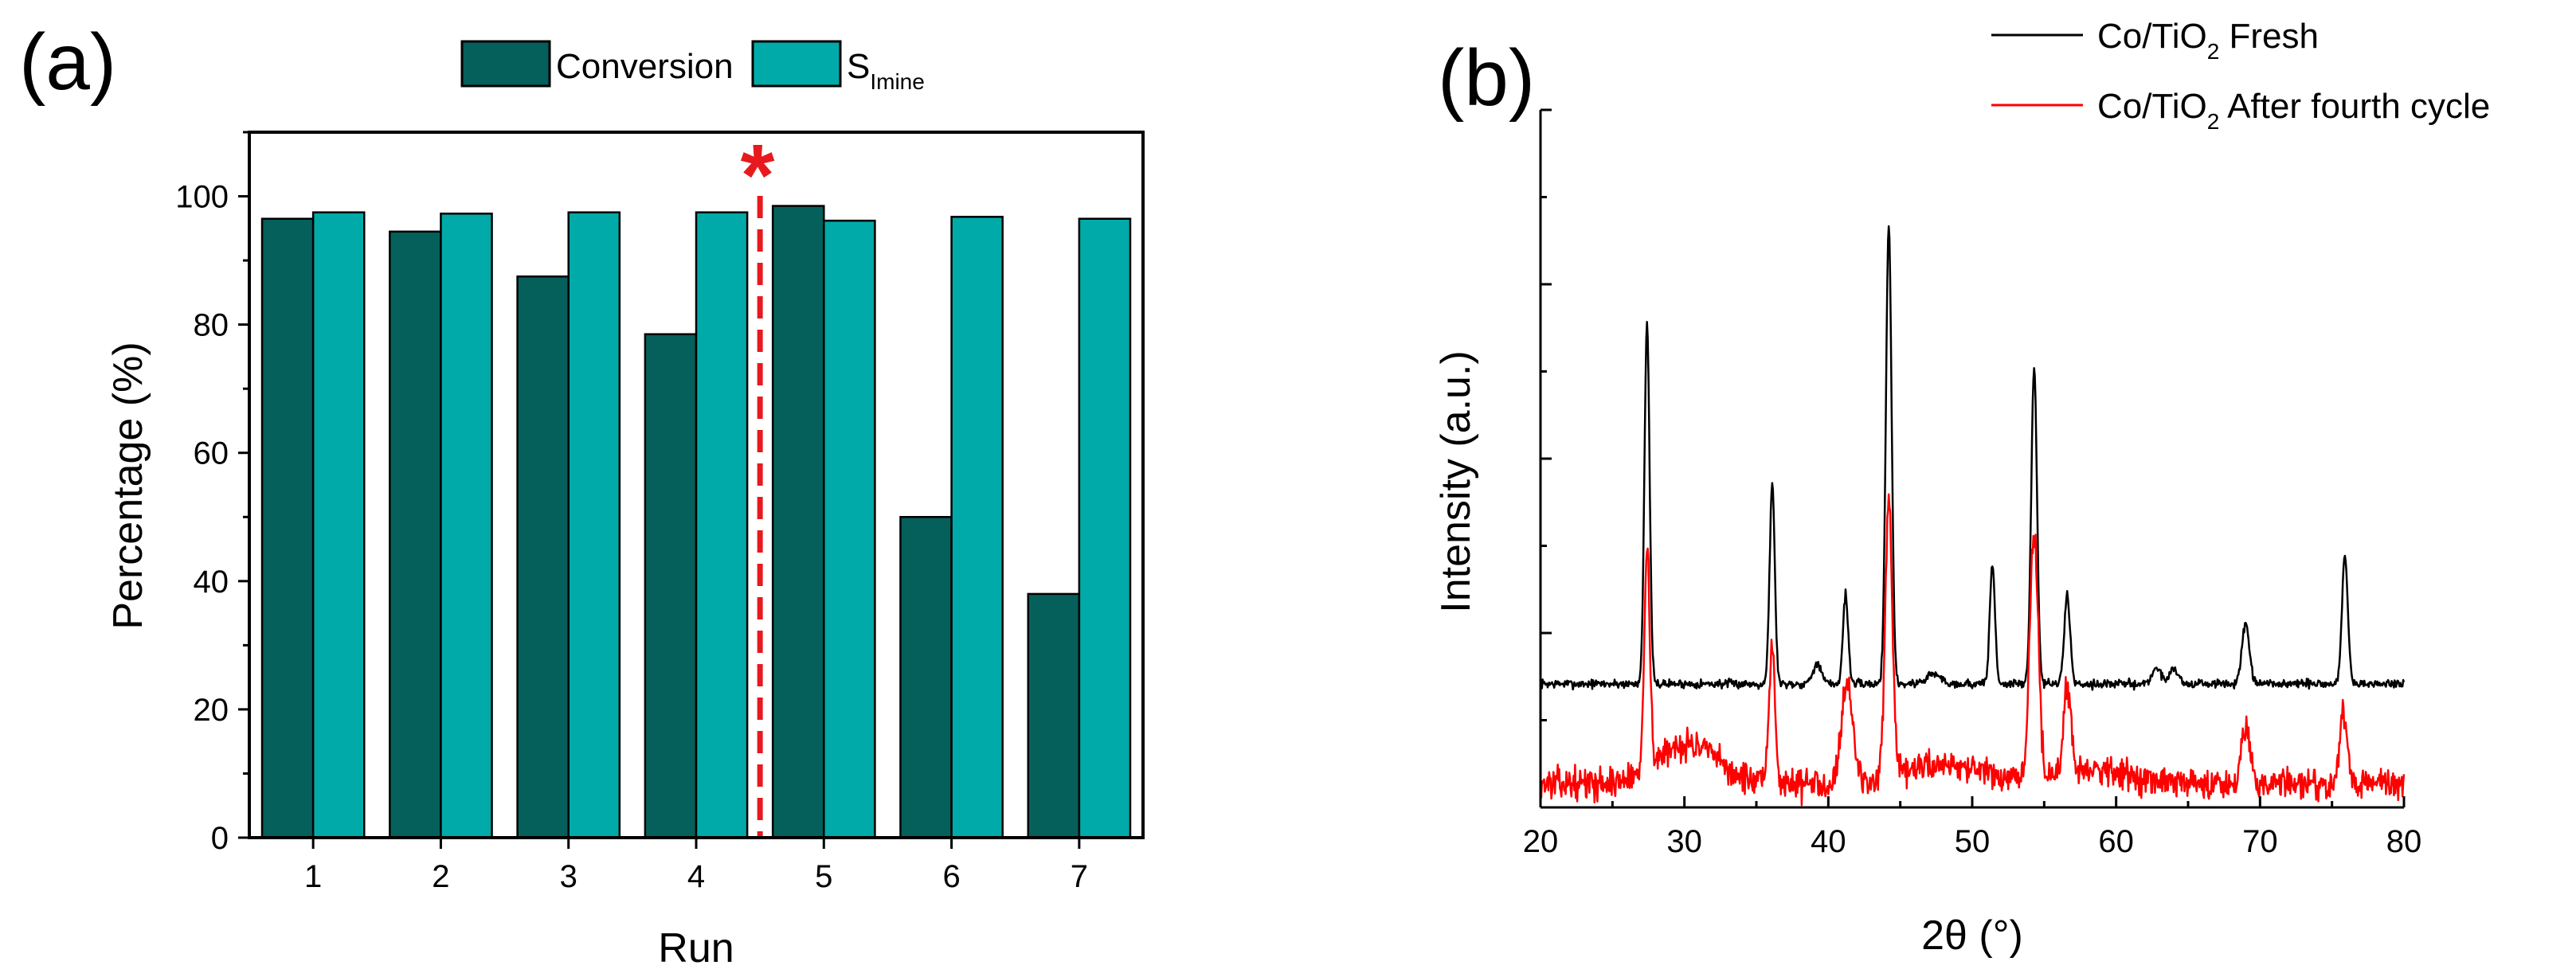  Describe the element at coordinates (211, 710) in the screenshot. I see `y-tick-label: 20` at that location.